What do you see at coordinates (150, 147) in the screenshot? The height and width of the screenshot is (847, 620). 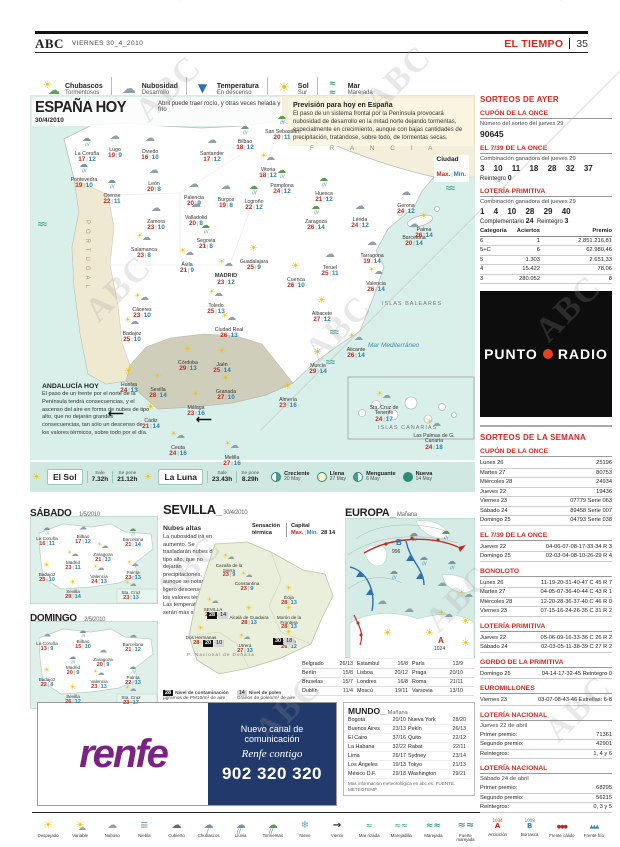 I see `city-marker: Oviedo 16|10` at bounding box center [150, 147].